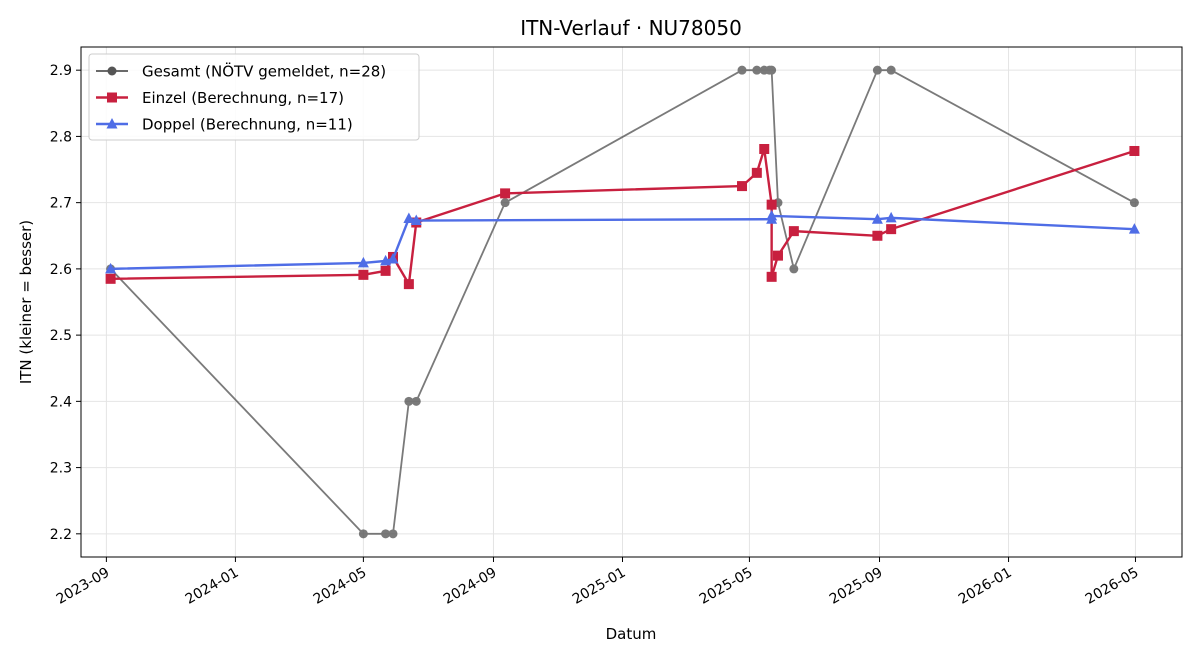 The height and width of the screenshot is (660, 1200). I want to click on x-tick-label: 2025-09, so click(856, 586).